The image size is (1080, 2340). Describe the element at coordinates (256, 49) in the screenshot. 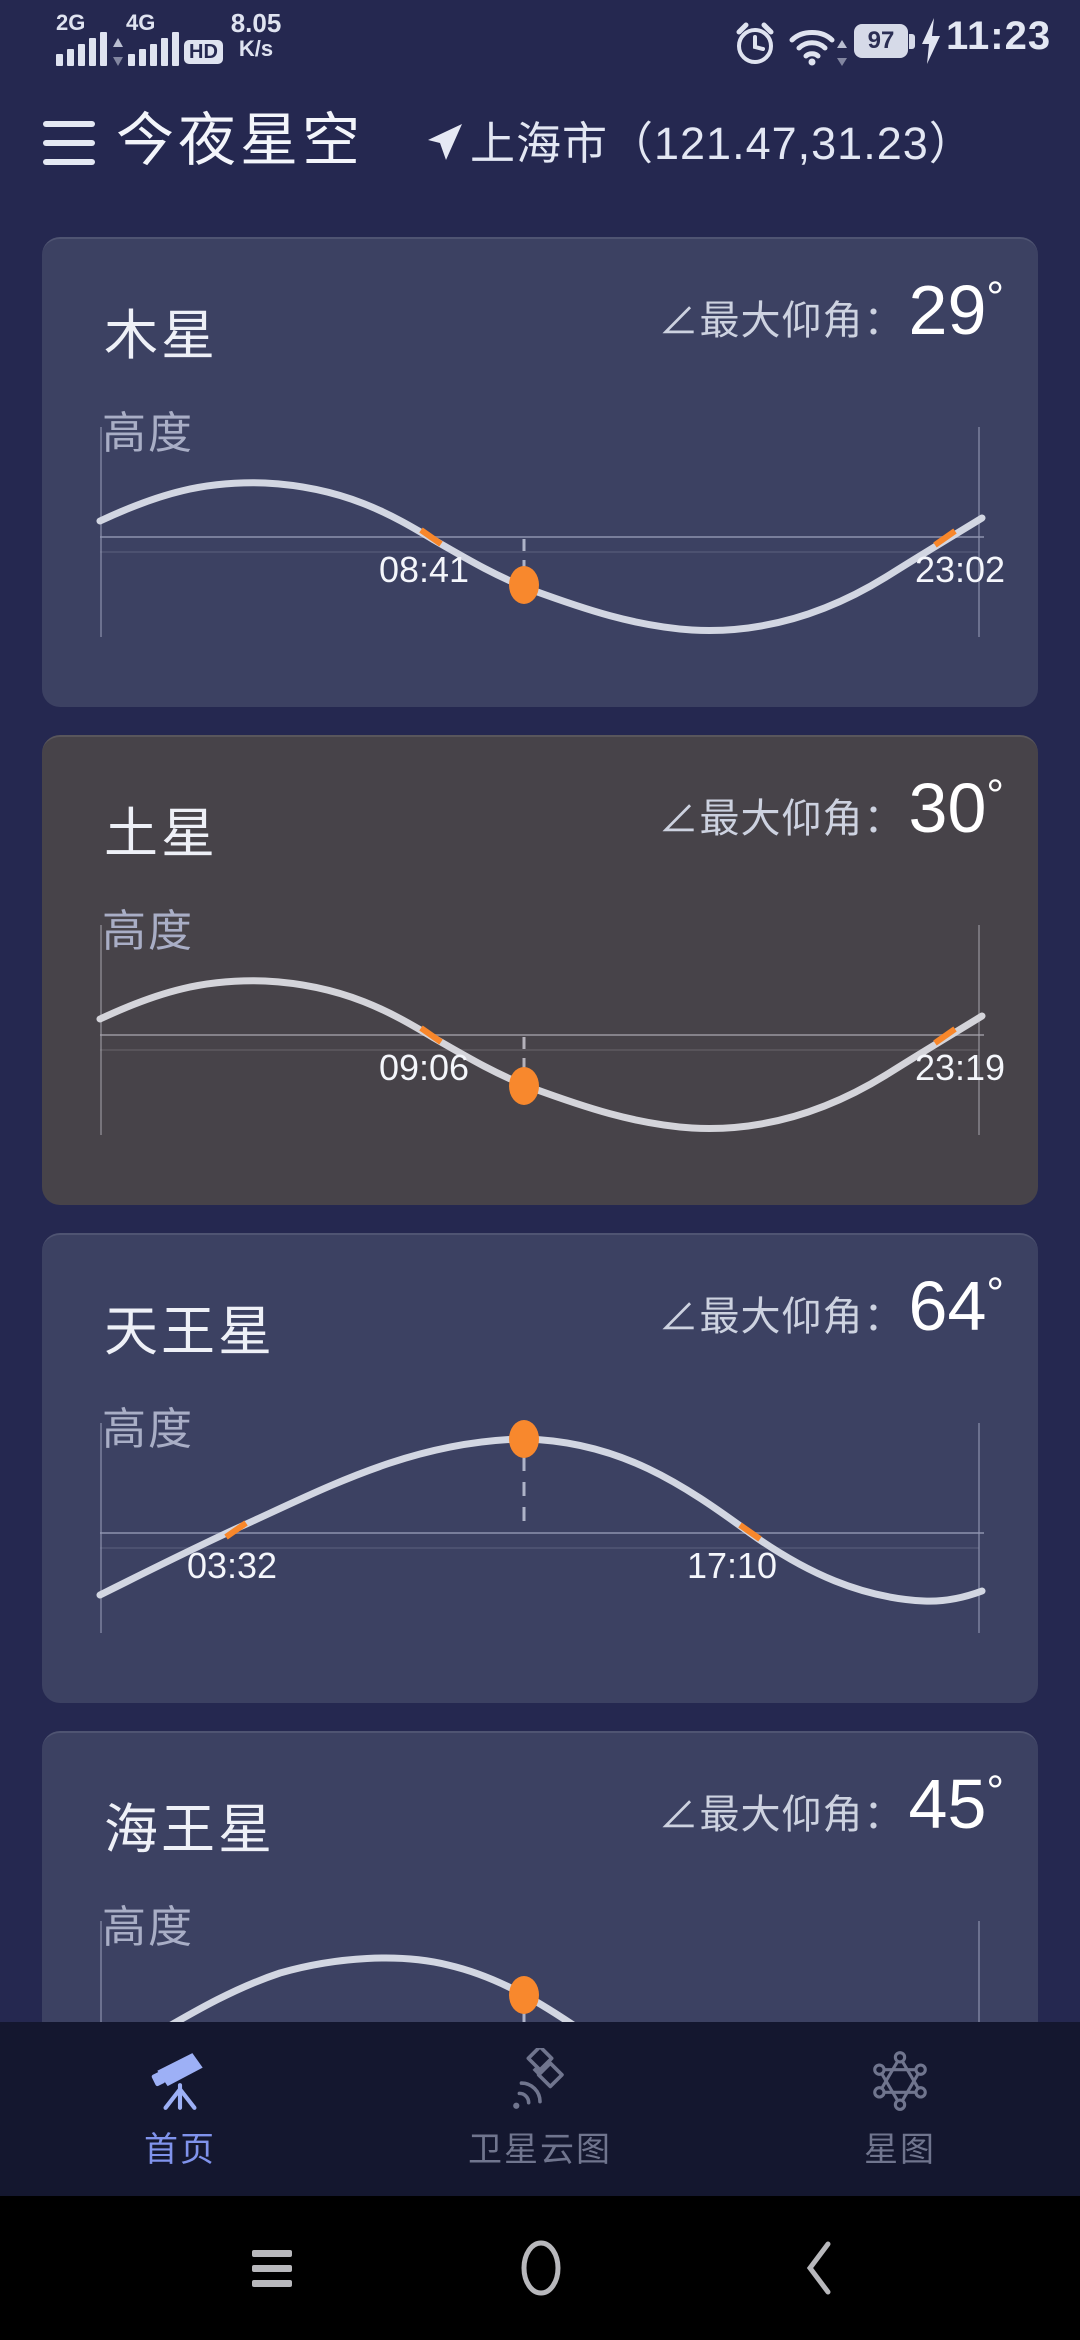

I see `speed-unit: K/s` at that location.